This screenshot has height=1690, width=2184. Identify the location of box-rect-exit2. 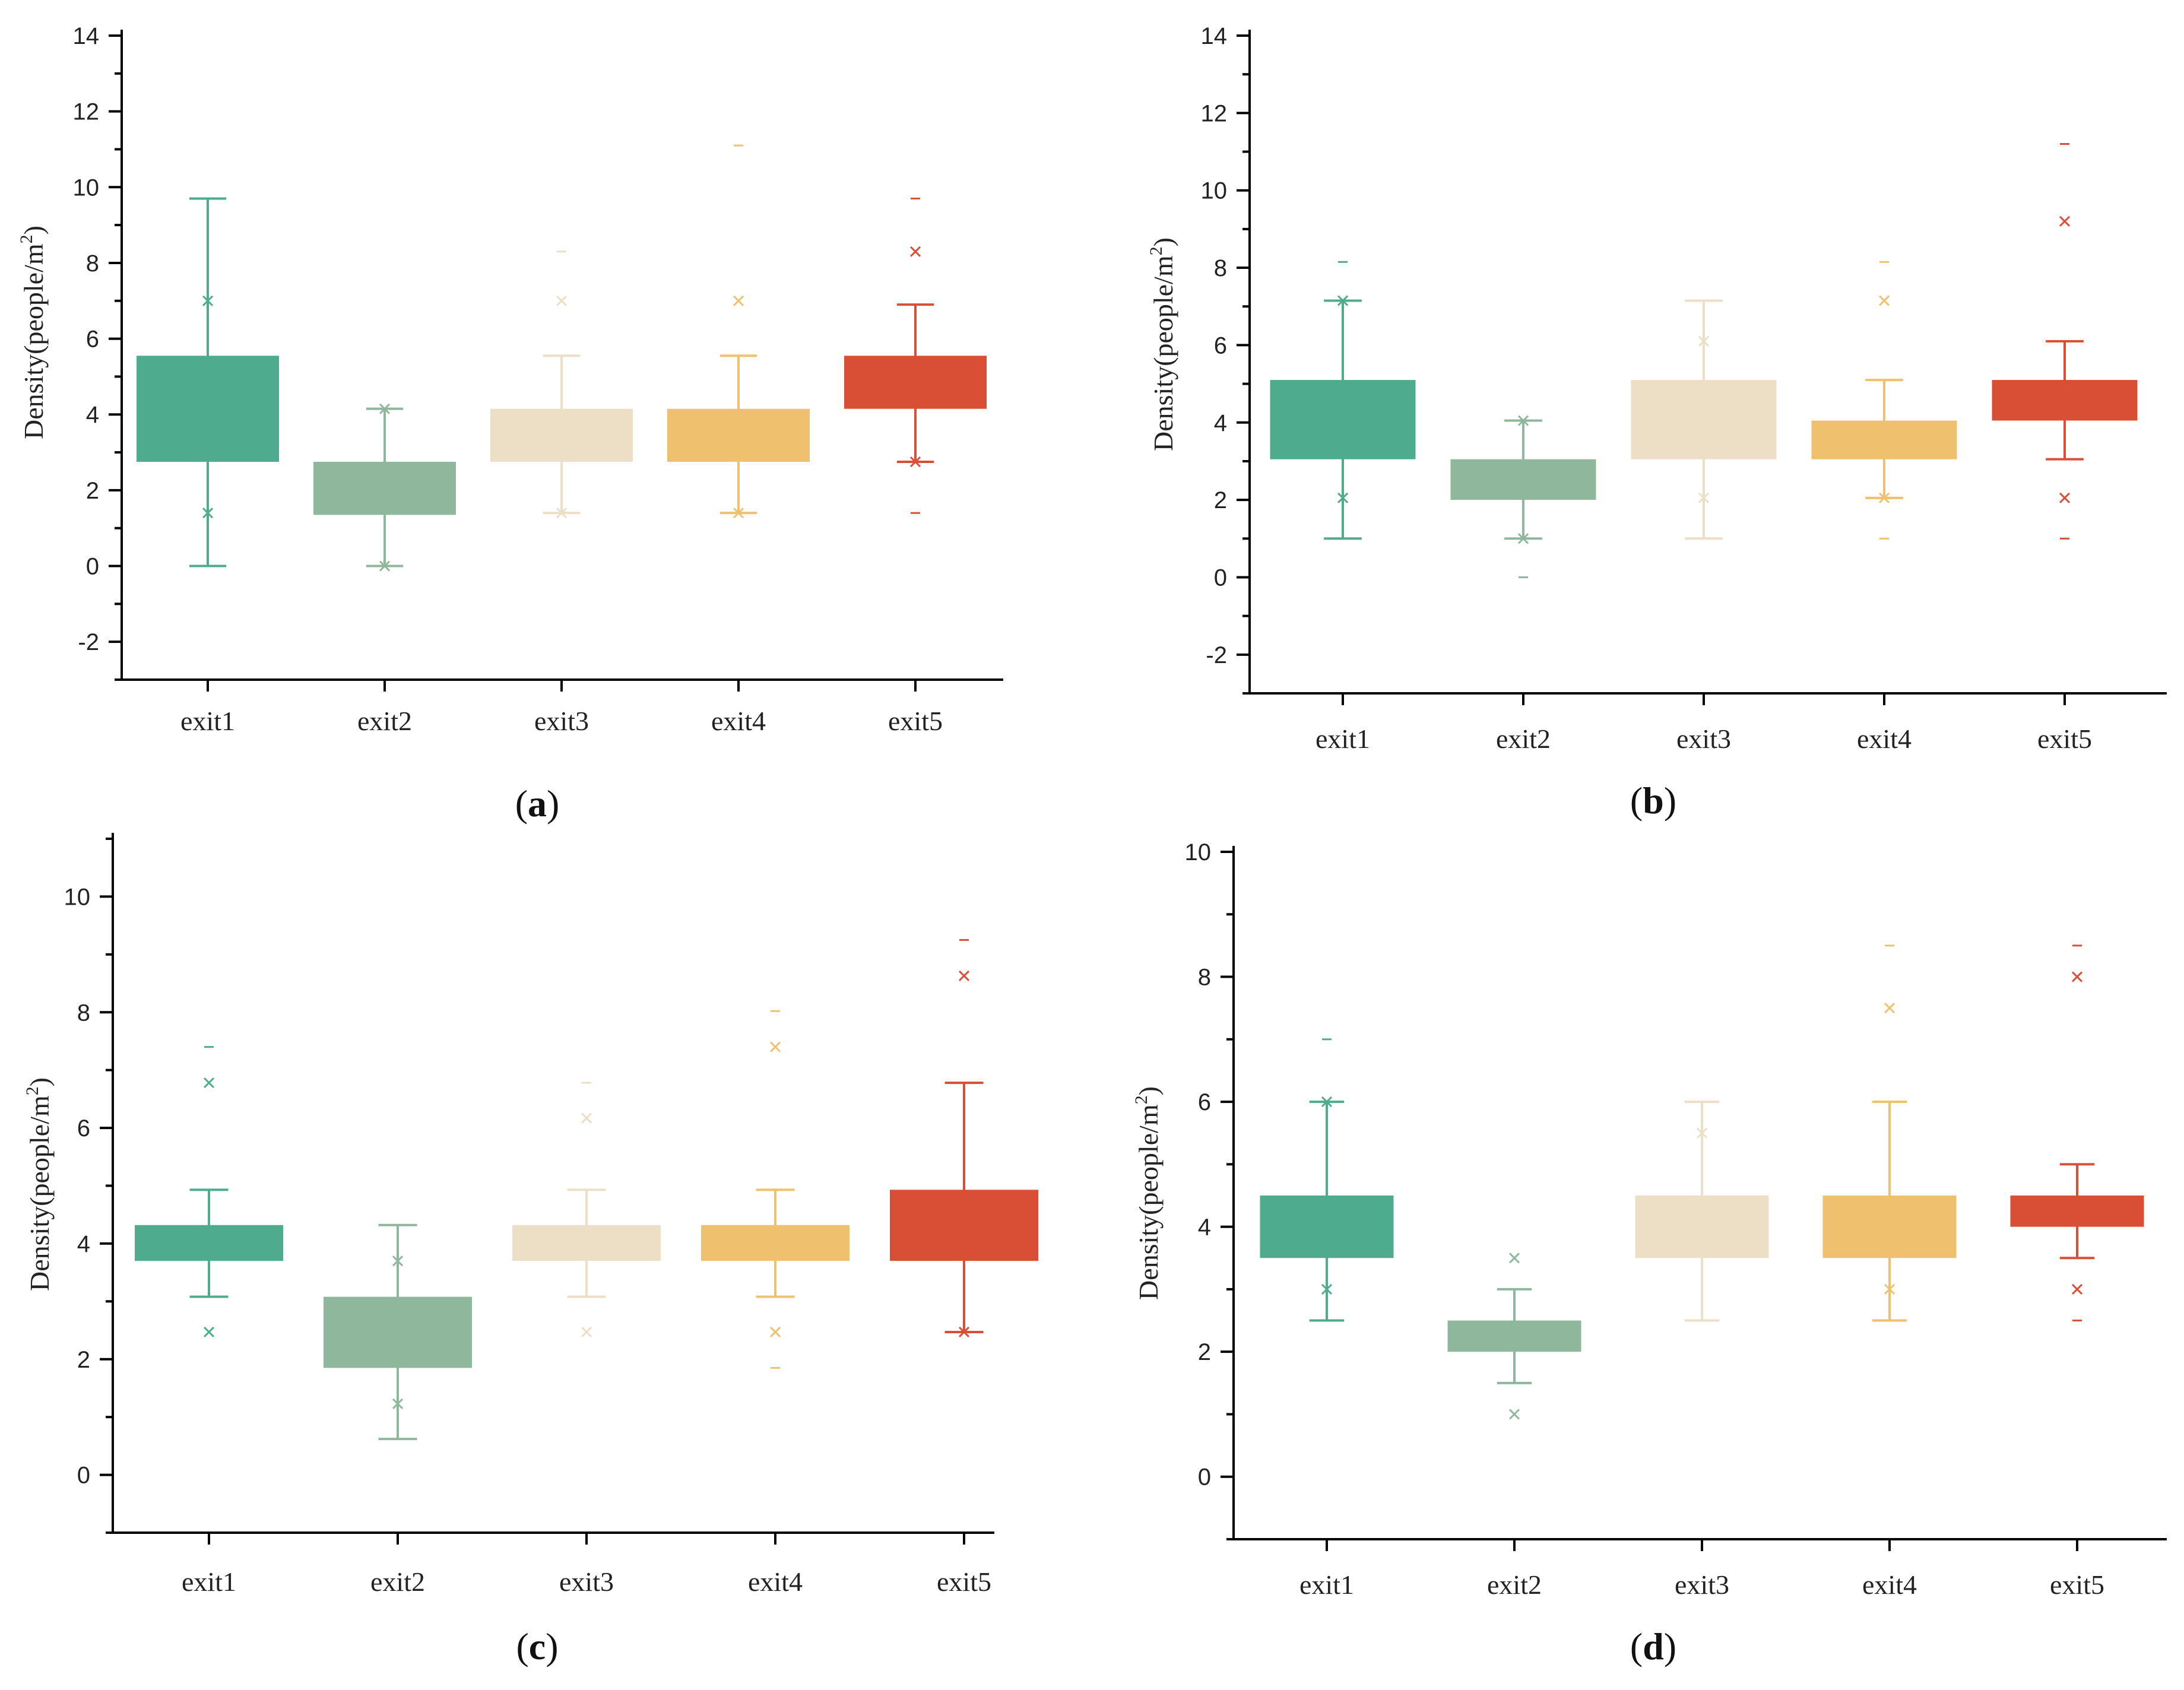
(1514, 1336).